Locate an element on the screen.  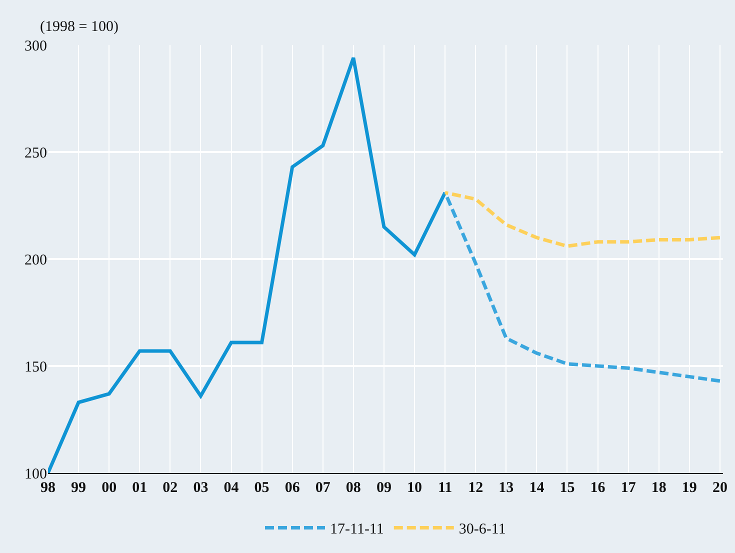
x-tick-label: 17 is located at coordinates (628, 488).